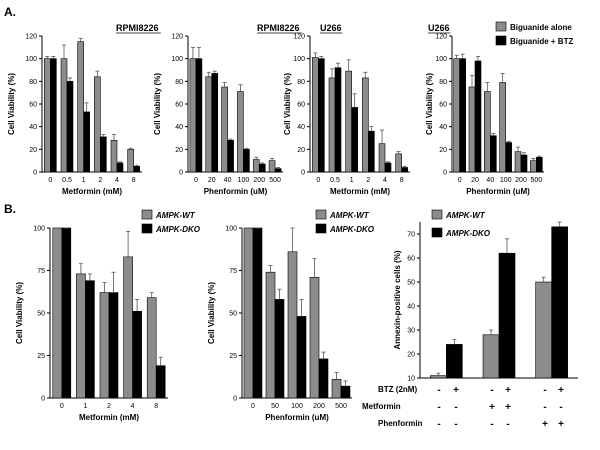 Image resolution: width=600 pixels, height=450 pixels. What do you see at coordinates (397, 299) in the screenshot?
I see `y-axis-label: Annexin-positive cells (%)` at bounding box center [397, 299].